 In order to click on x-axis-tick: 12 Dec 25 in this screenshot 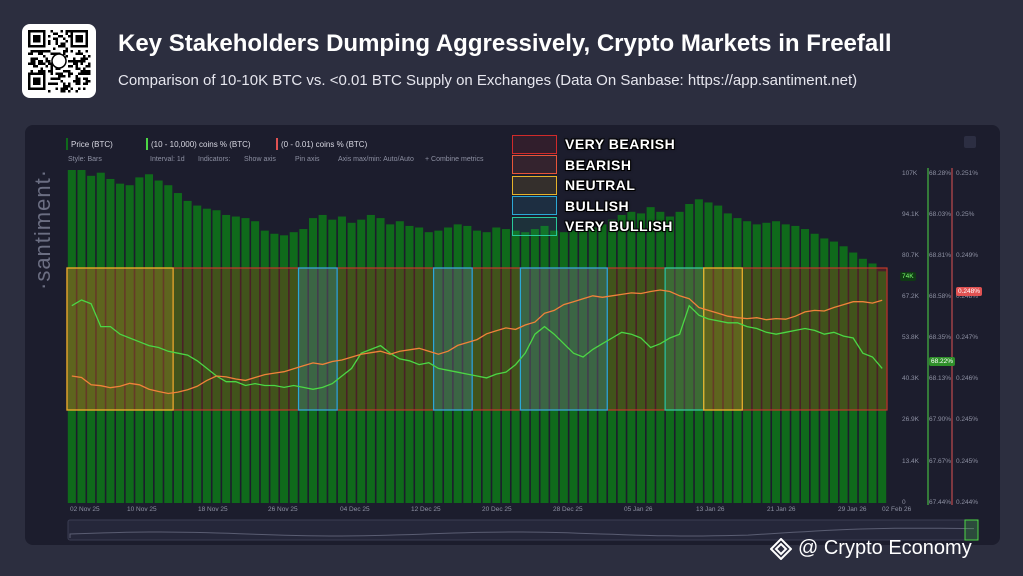, I will do `click(426, 509)`.